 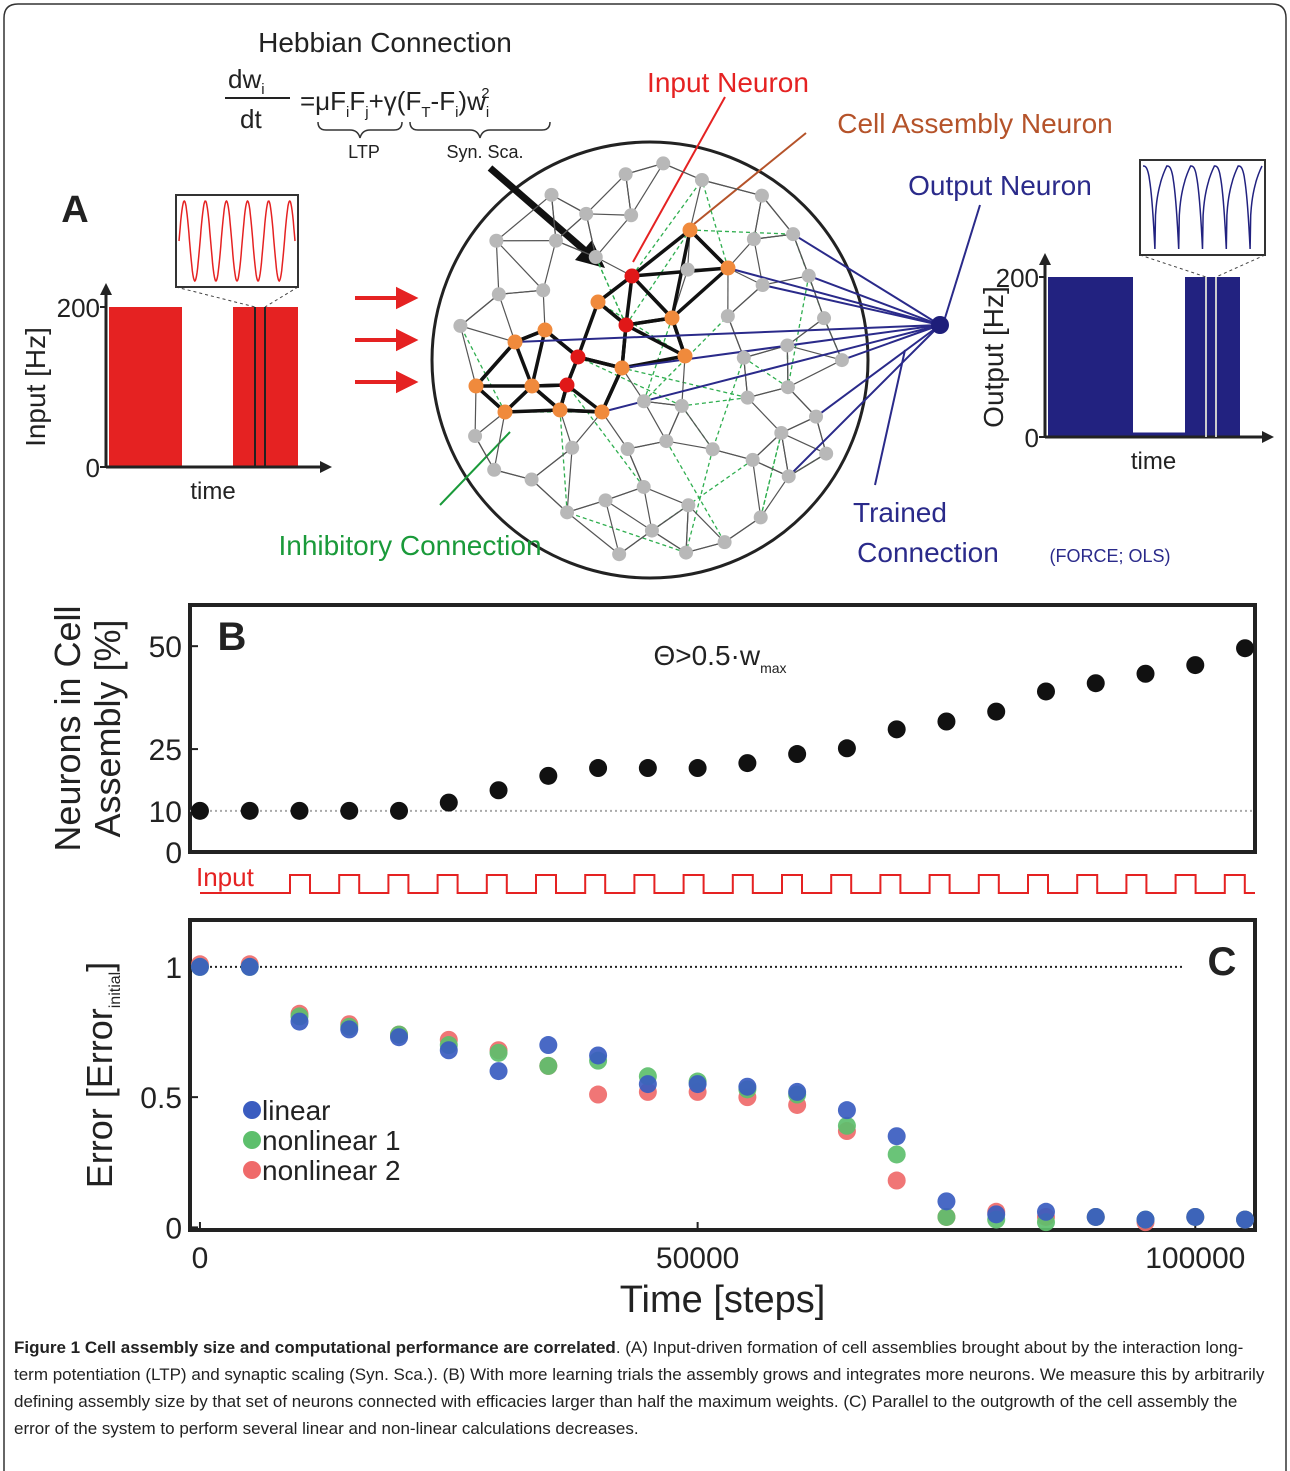 What do you see at coordinates (1173, 266) in the screenshot?
I see `zoom-guide` at bounding box center [1173, 266].